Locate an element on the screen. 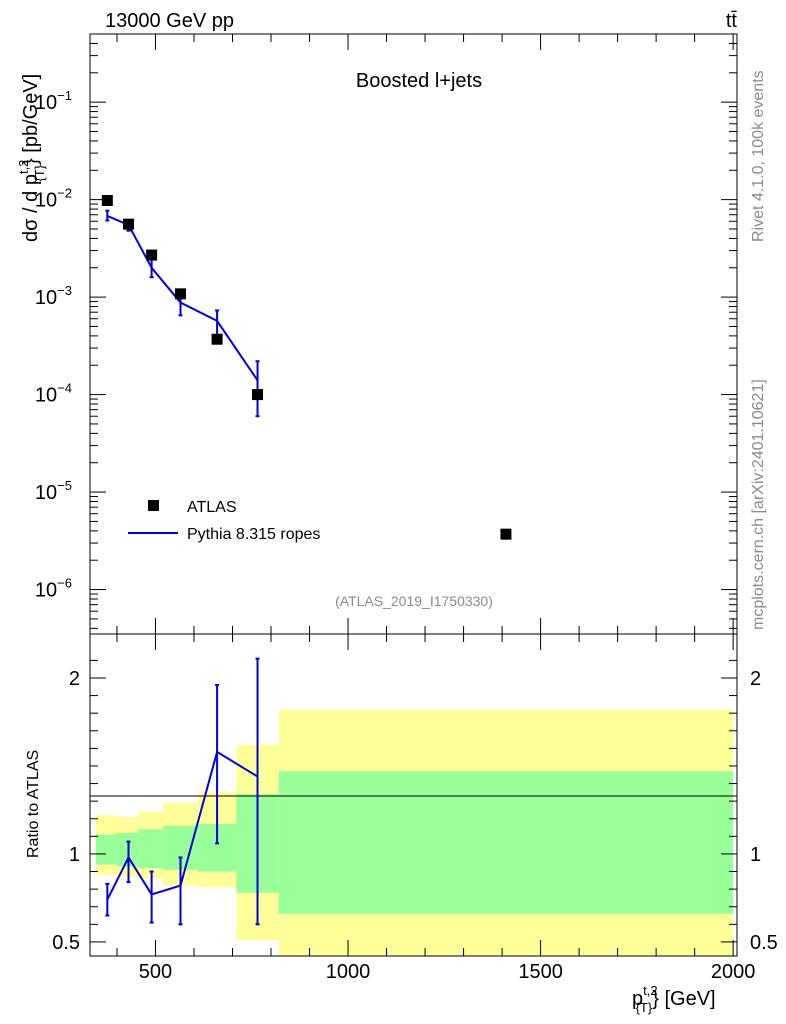 This screenshot has height=1024, width=786. legend-atlas-marker is located at coordinates (153, 505).